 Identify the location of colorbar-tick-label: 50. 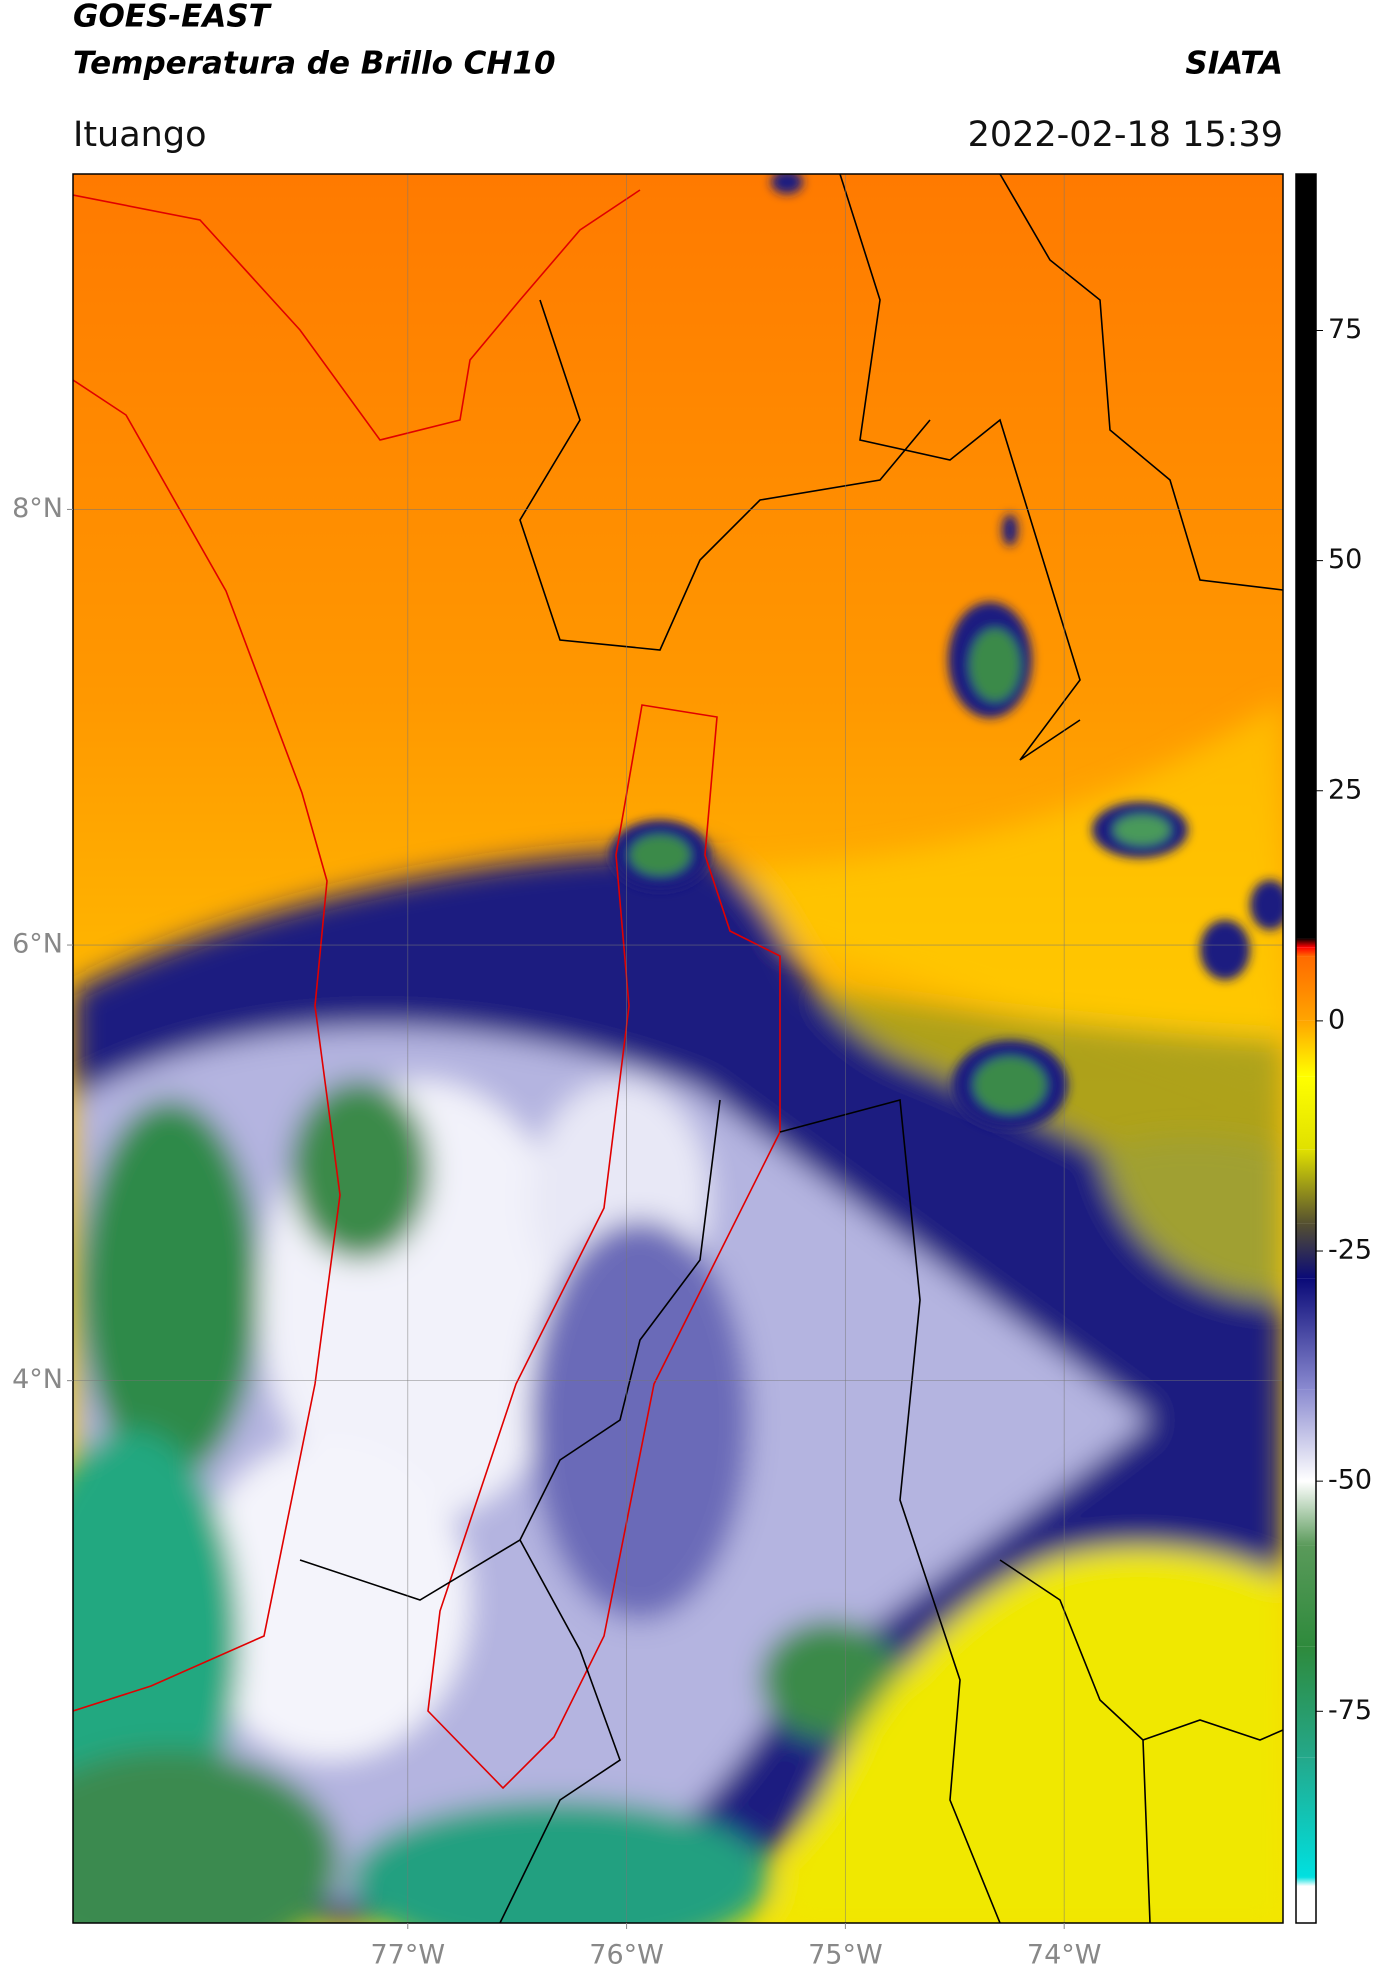
(1345, 559).